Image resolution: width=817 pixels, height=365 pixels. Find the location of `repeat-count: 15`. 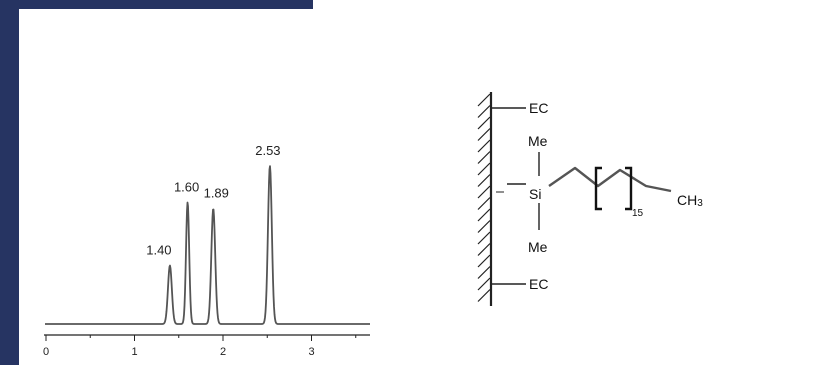

repeat-count: 15 is located at coordinates (638, 213).